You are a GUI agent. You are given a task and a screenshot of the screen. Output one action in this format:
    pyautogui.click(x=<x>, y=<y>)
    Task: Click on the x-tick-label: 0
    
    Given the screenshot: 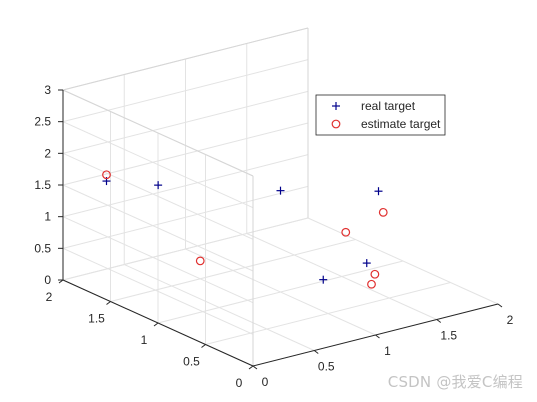 What is the action you would take?
    pyautogui.click(x=265, y=382)
    